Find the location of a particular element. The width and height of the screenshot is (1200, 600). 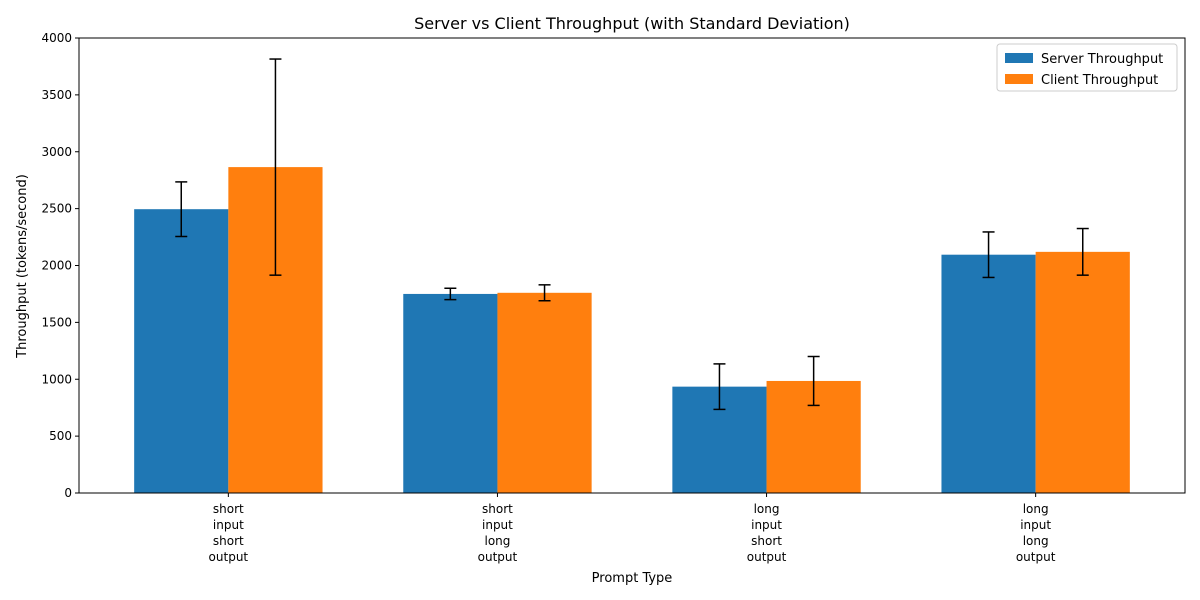

y-tick-label: 2500 is located at coordinates (56, 209).